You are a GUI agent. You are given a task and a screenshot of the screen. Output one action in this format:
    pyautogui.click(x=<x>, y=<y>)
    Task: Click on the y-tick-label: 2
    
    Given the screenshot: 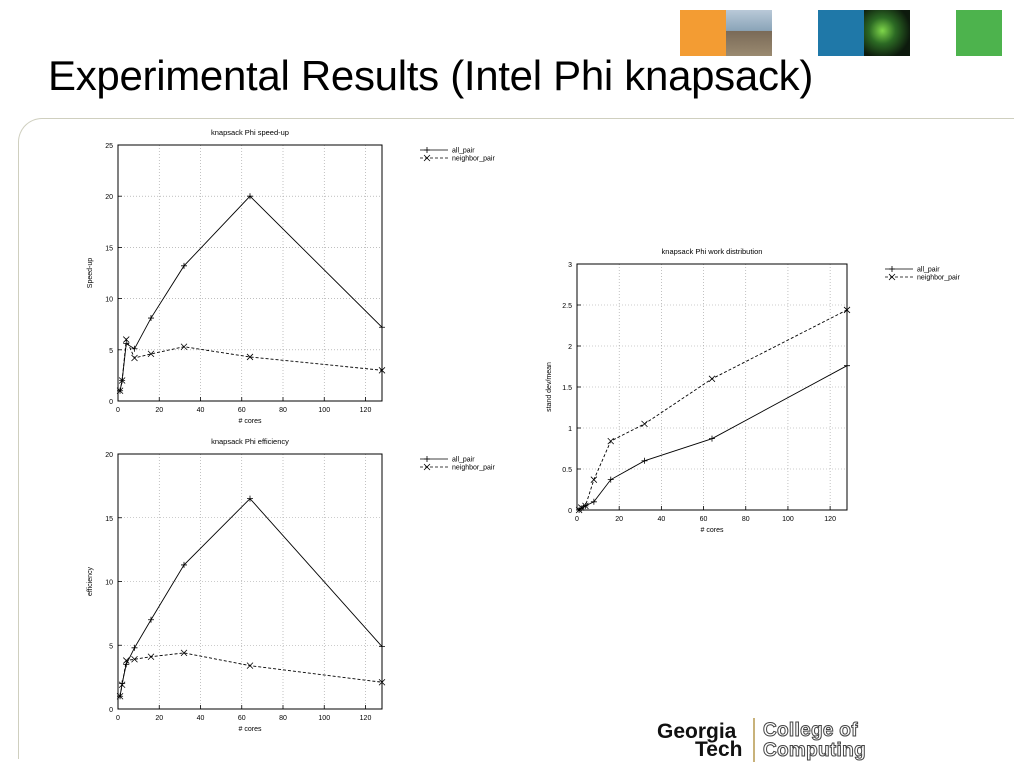 What is the action you would take?
    pyautogui.click(x=570, y=347)
    